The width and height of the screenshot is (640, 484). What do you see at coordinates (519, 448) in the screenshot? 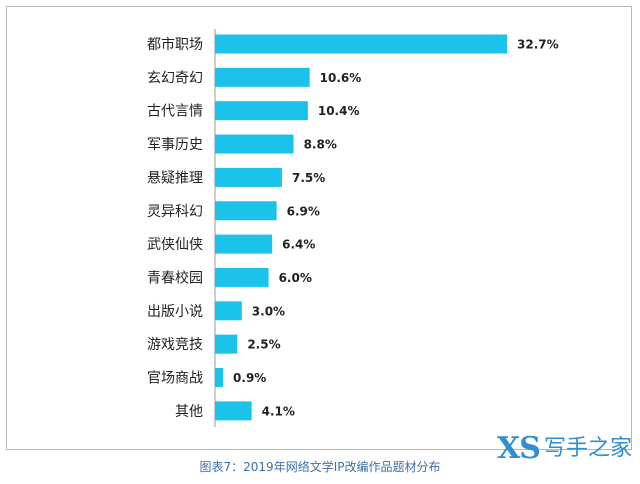
I see `watermark-xs-mark: XS` at bounding box center [519, 448].